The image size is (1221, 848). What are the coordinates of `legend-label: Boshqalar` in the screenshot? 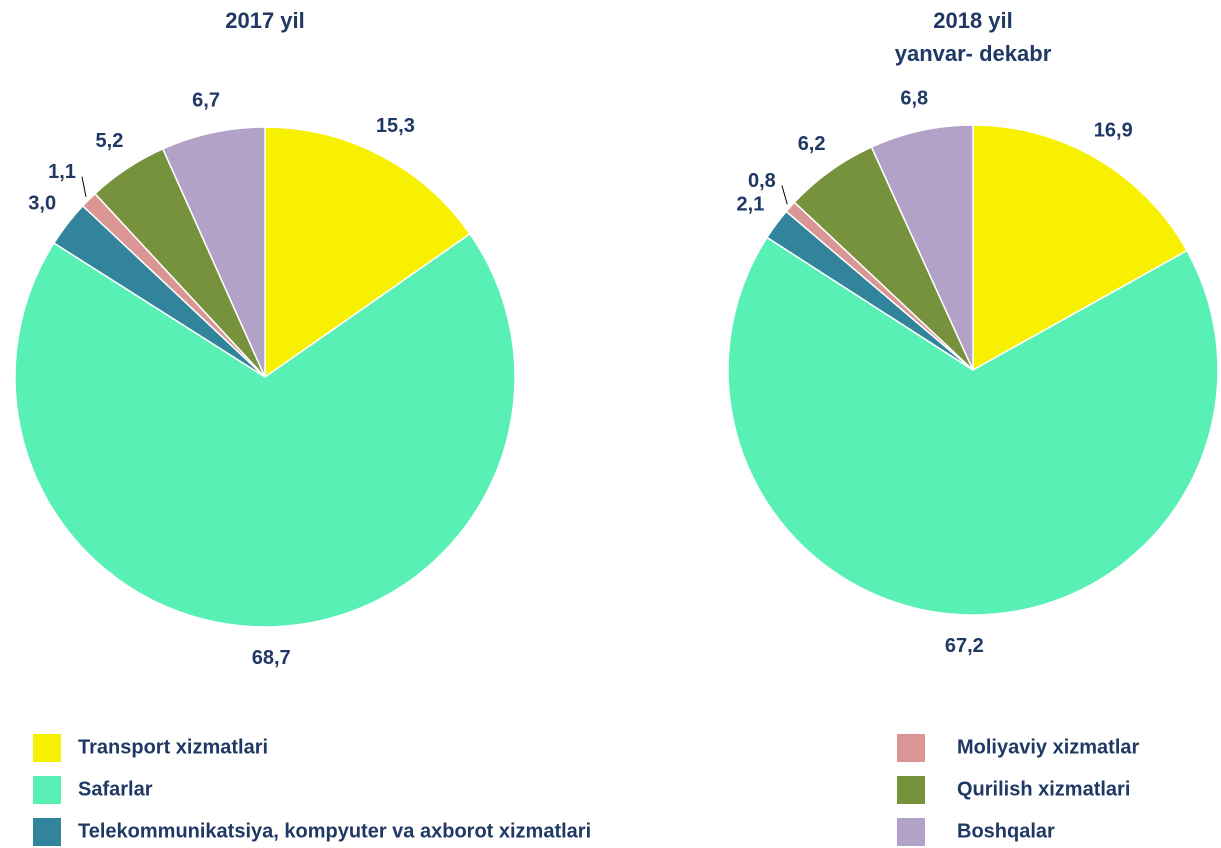 It's located at (1006, 831).